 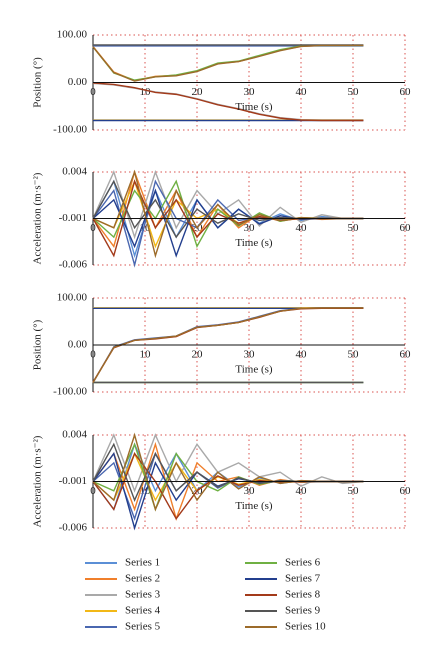 I want to click on legend-label: Series 10, so click(x=305, y=627).